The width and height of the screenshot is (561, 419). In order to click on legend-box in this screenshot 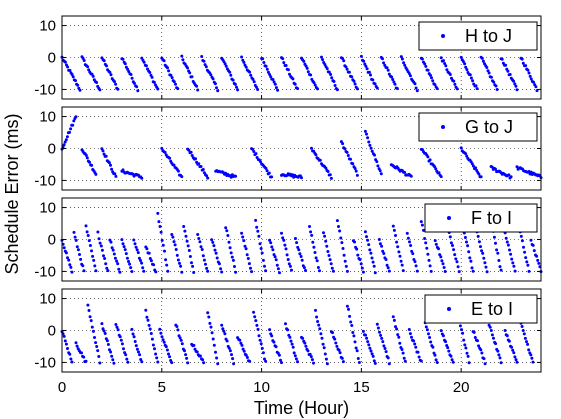, I will do `click(478, 127)`.